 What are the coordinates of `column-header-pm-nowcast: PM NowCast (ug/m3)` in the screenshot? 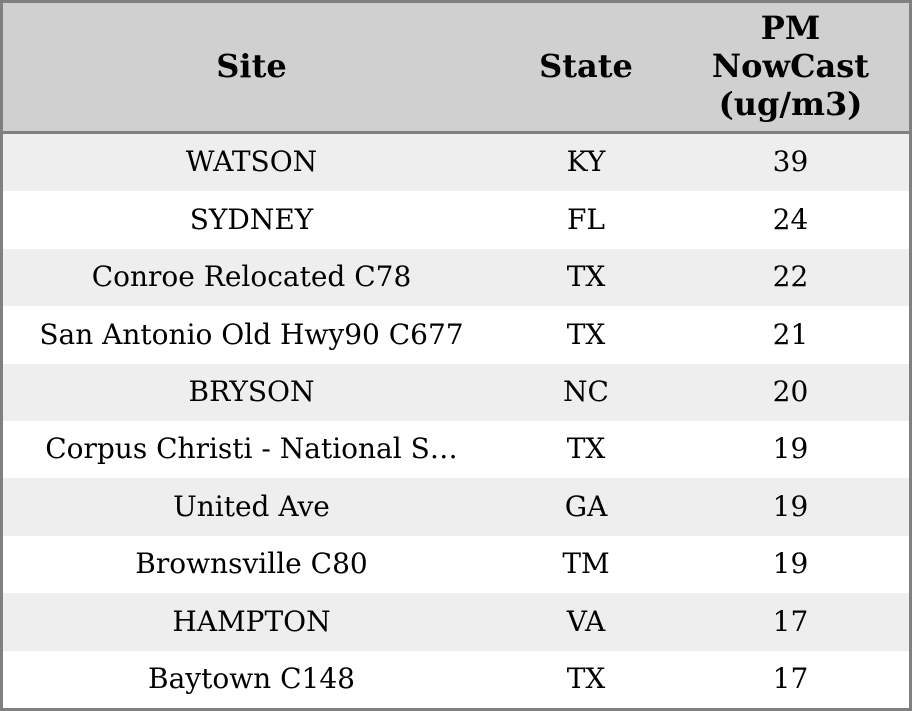 It's located at (790, 66).